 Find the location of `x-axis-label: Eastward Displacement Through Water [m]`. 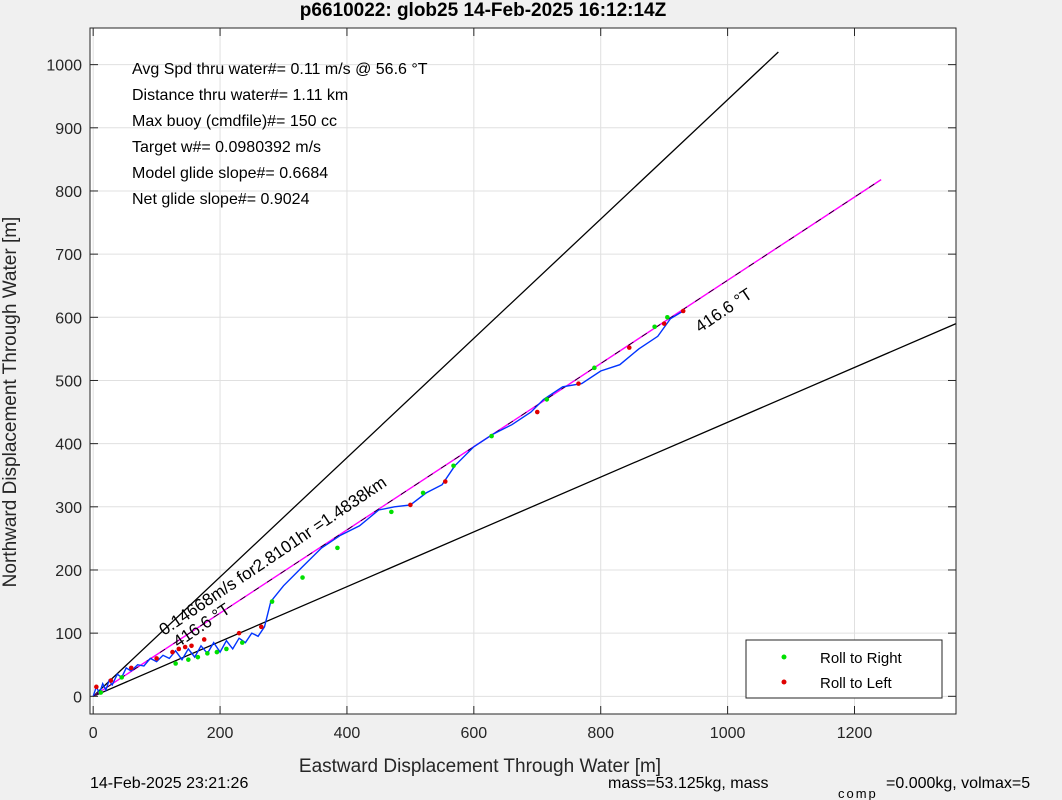

x-axis-label: Eastward Displacement Through Water [m] is located at coordinates (480, 766).